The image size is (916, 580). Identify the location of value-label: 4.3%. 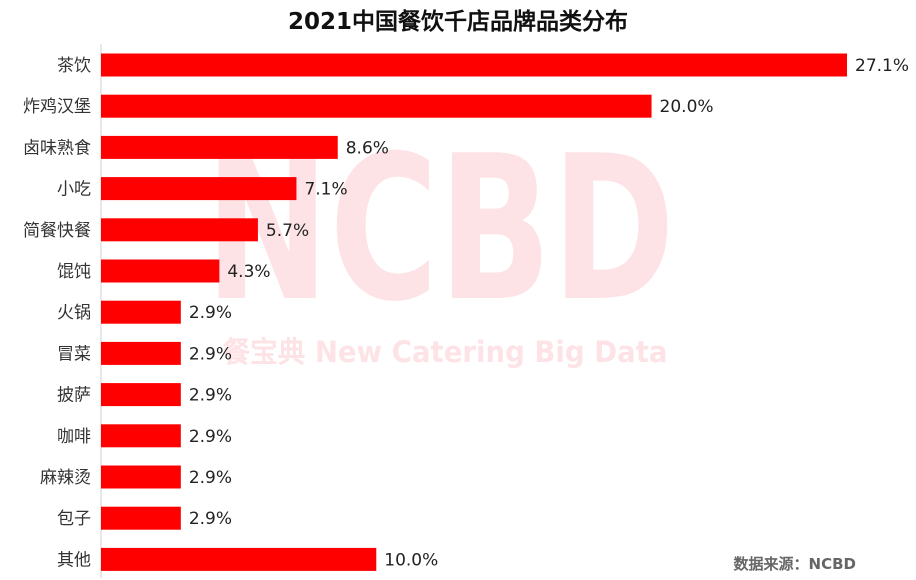
(248, 272).